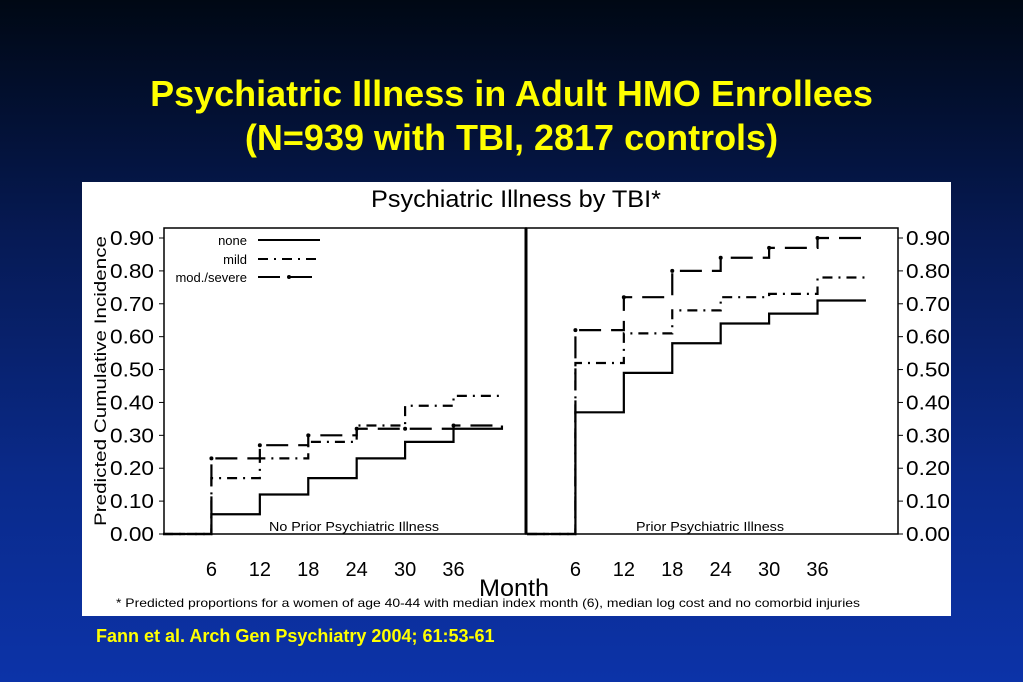  Describe the element at coordinates (132, 469) in the screenshot. I see `y-tick-label-left: 0.20` at that location.